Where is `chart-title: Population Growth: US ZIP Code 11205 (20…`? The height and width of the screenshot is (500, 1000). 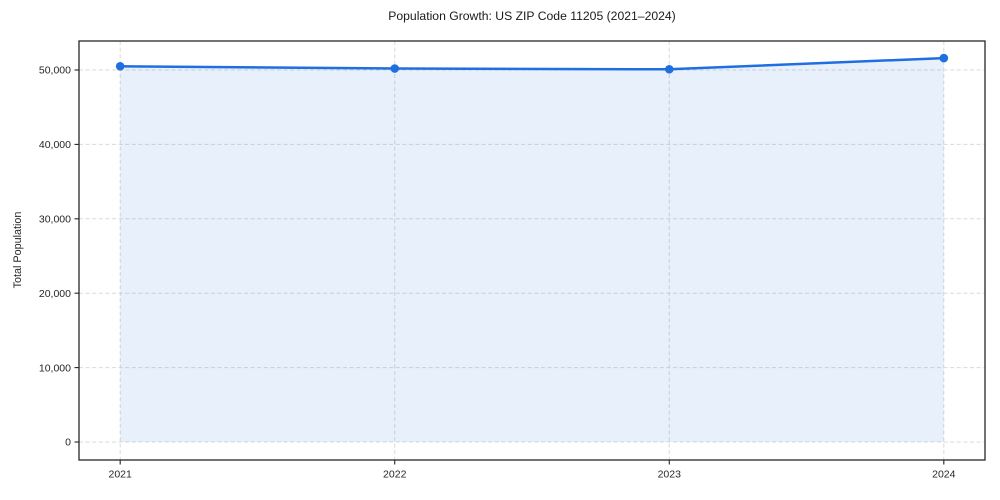
chart-title: Population Growth: US ZIP Code 11205 (20… is located at coordinates (532, 16).